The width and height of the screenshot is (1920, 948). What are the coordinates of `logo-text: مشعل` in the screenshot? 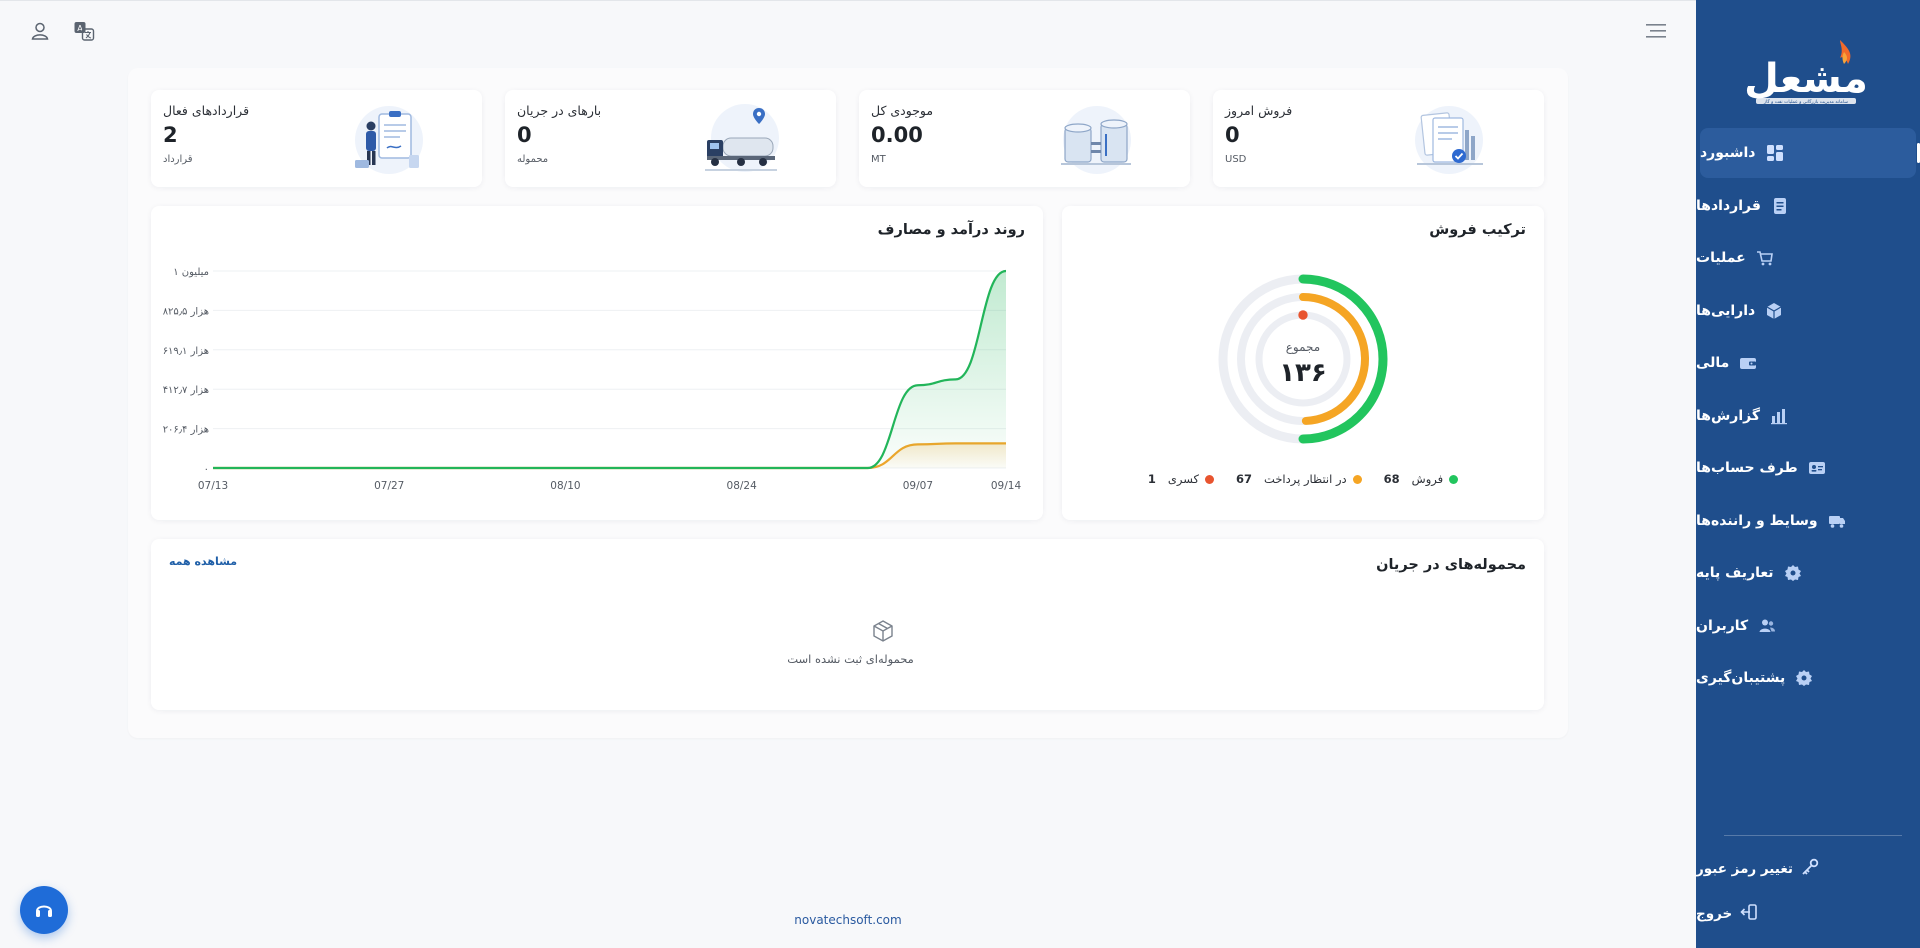 It's located at (1806, 79).